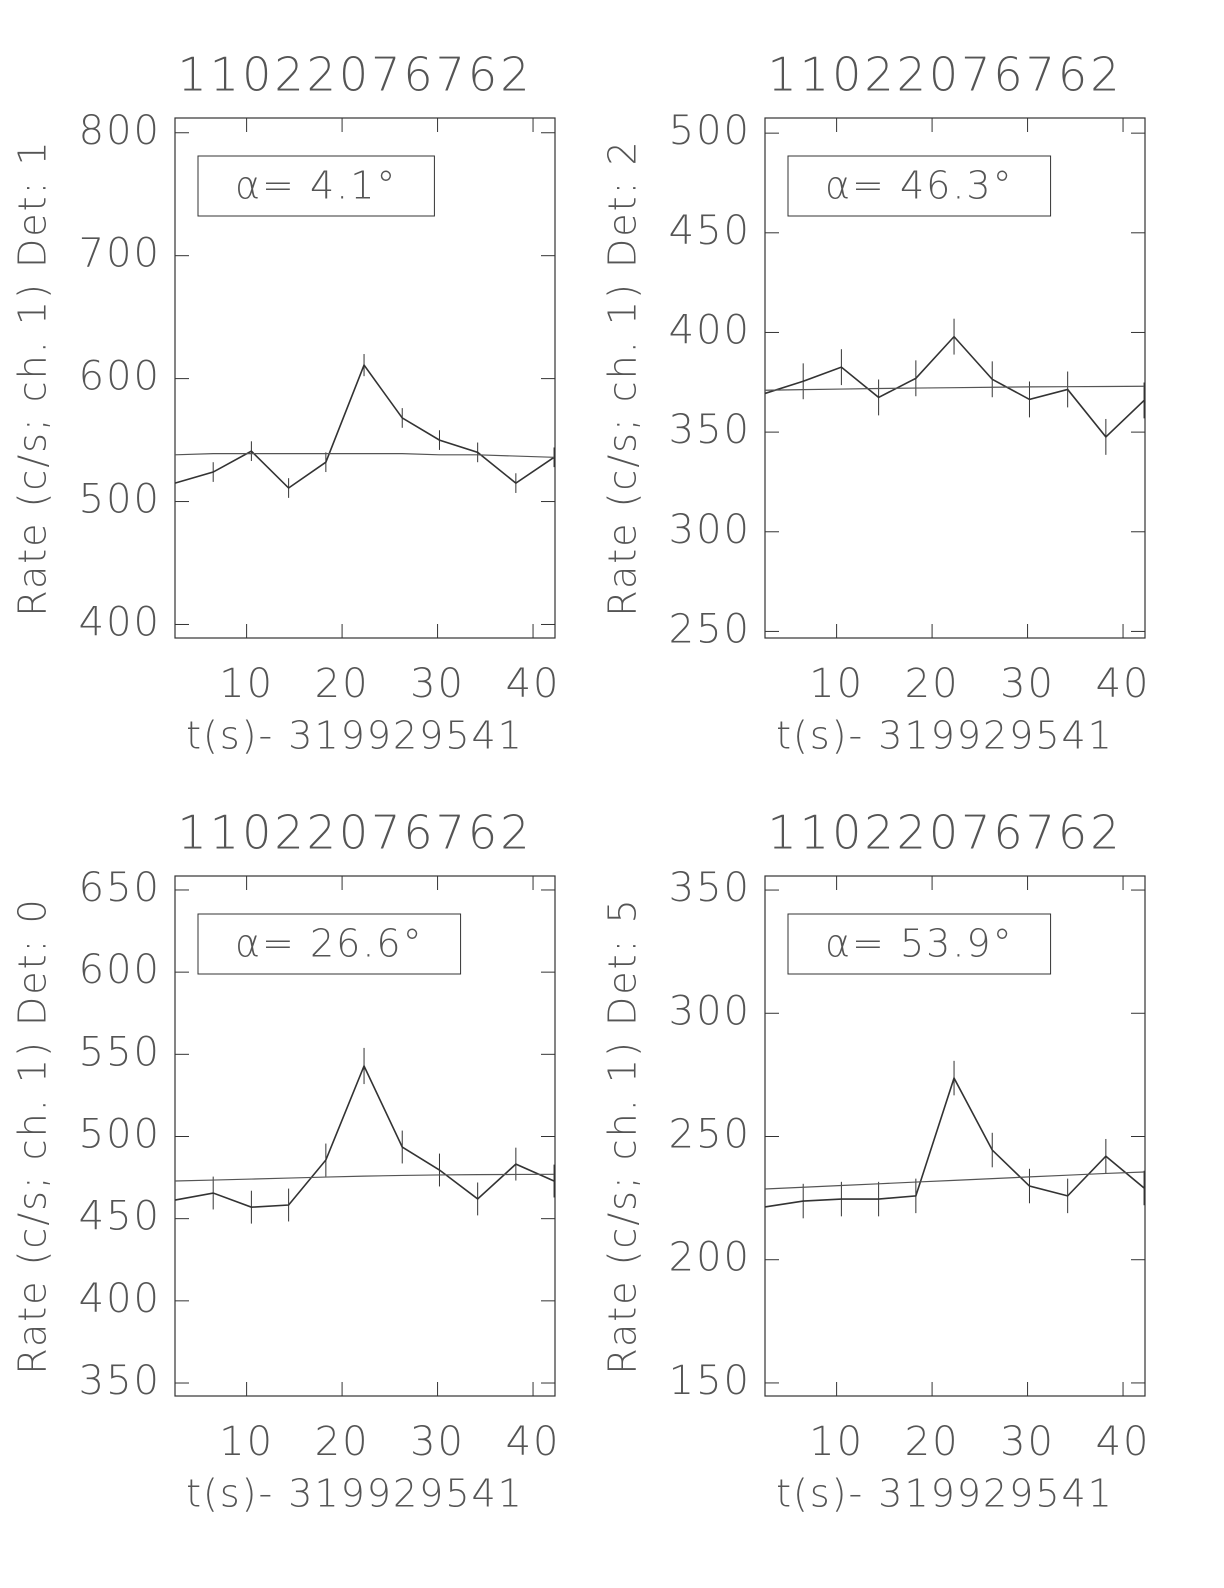  I want to click on y-tick-label: 550, so click(120, 1052).